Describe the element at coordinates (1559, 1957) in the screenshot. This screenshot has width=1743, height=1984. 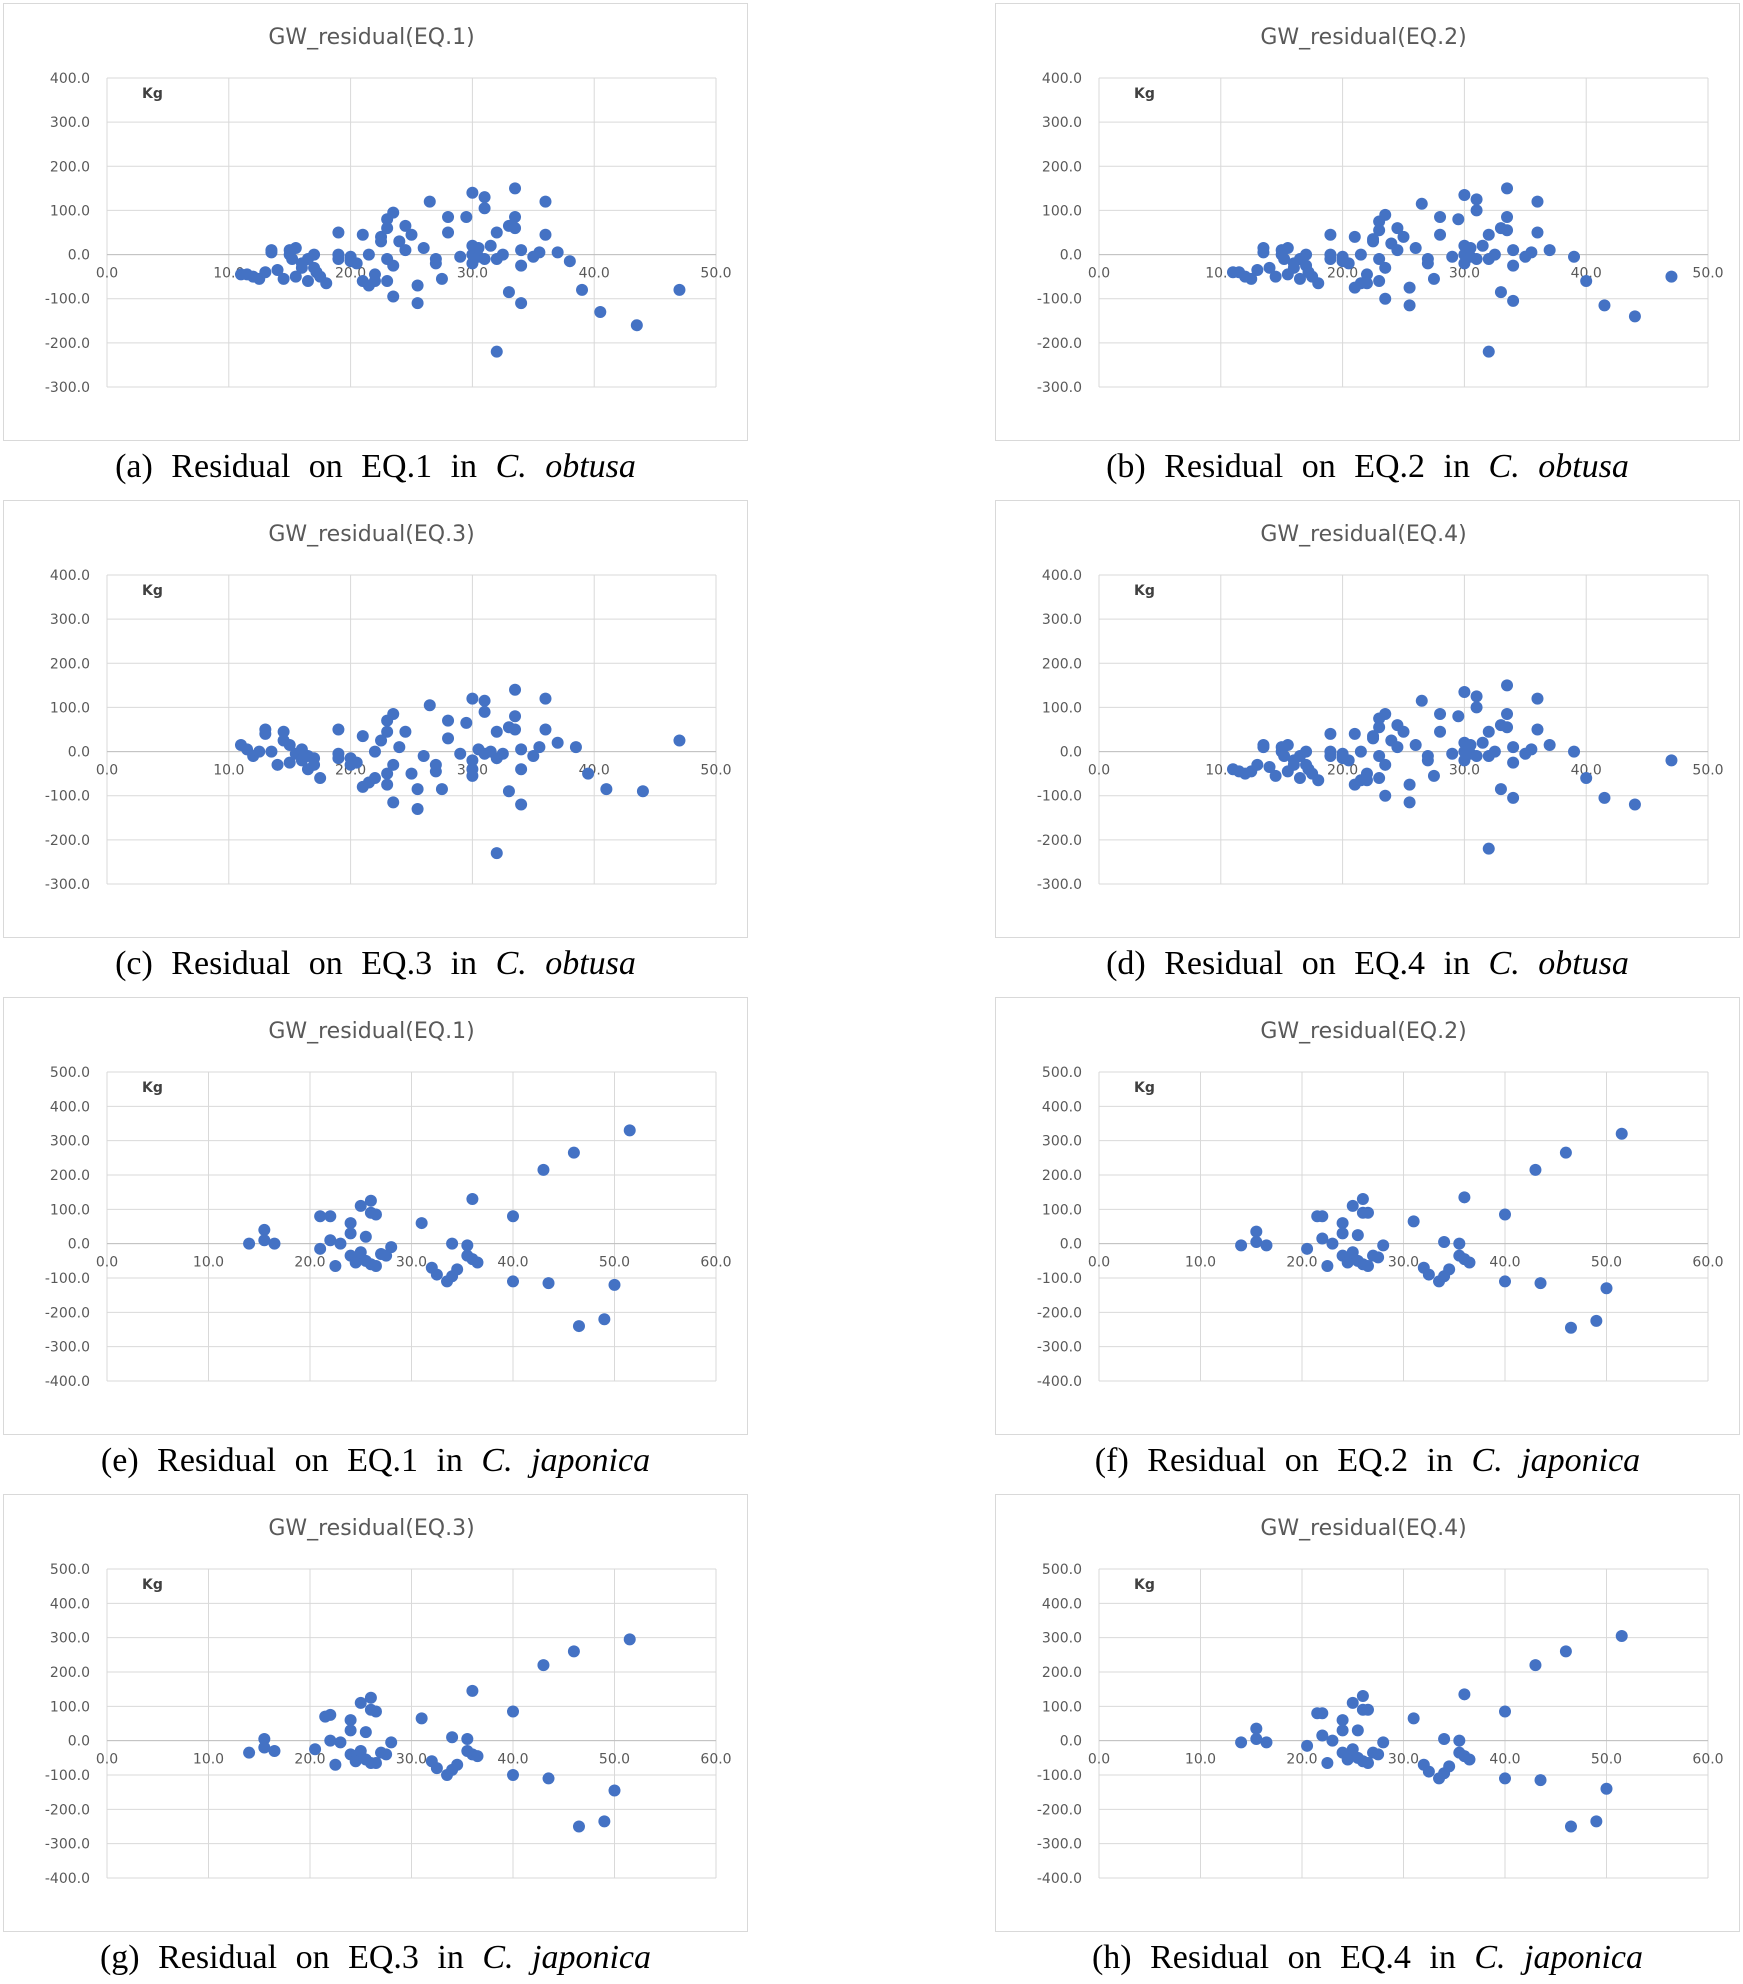
I see `caption-h-species: C. japonica` at that location.